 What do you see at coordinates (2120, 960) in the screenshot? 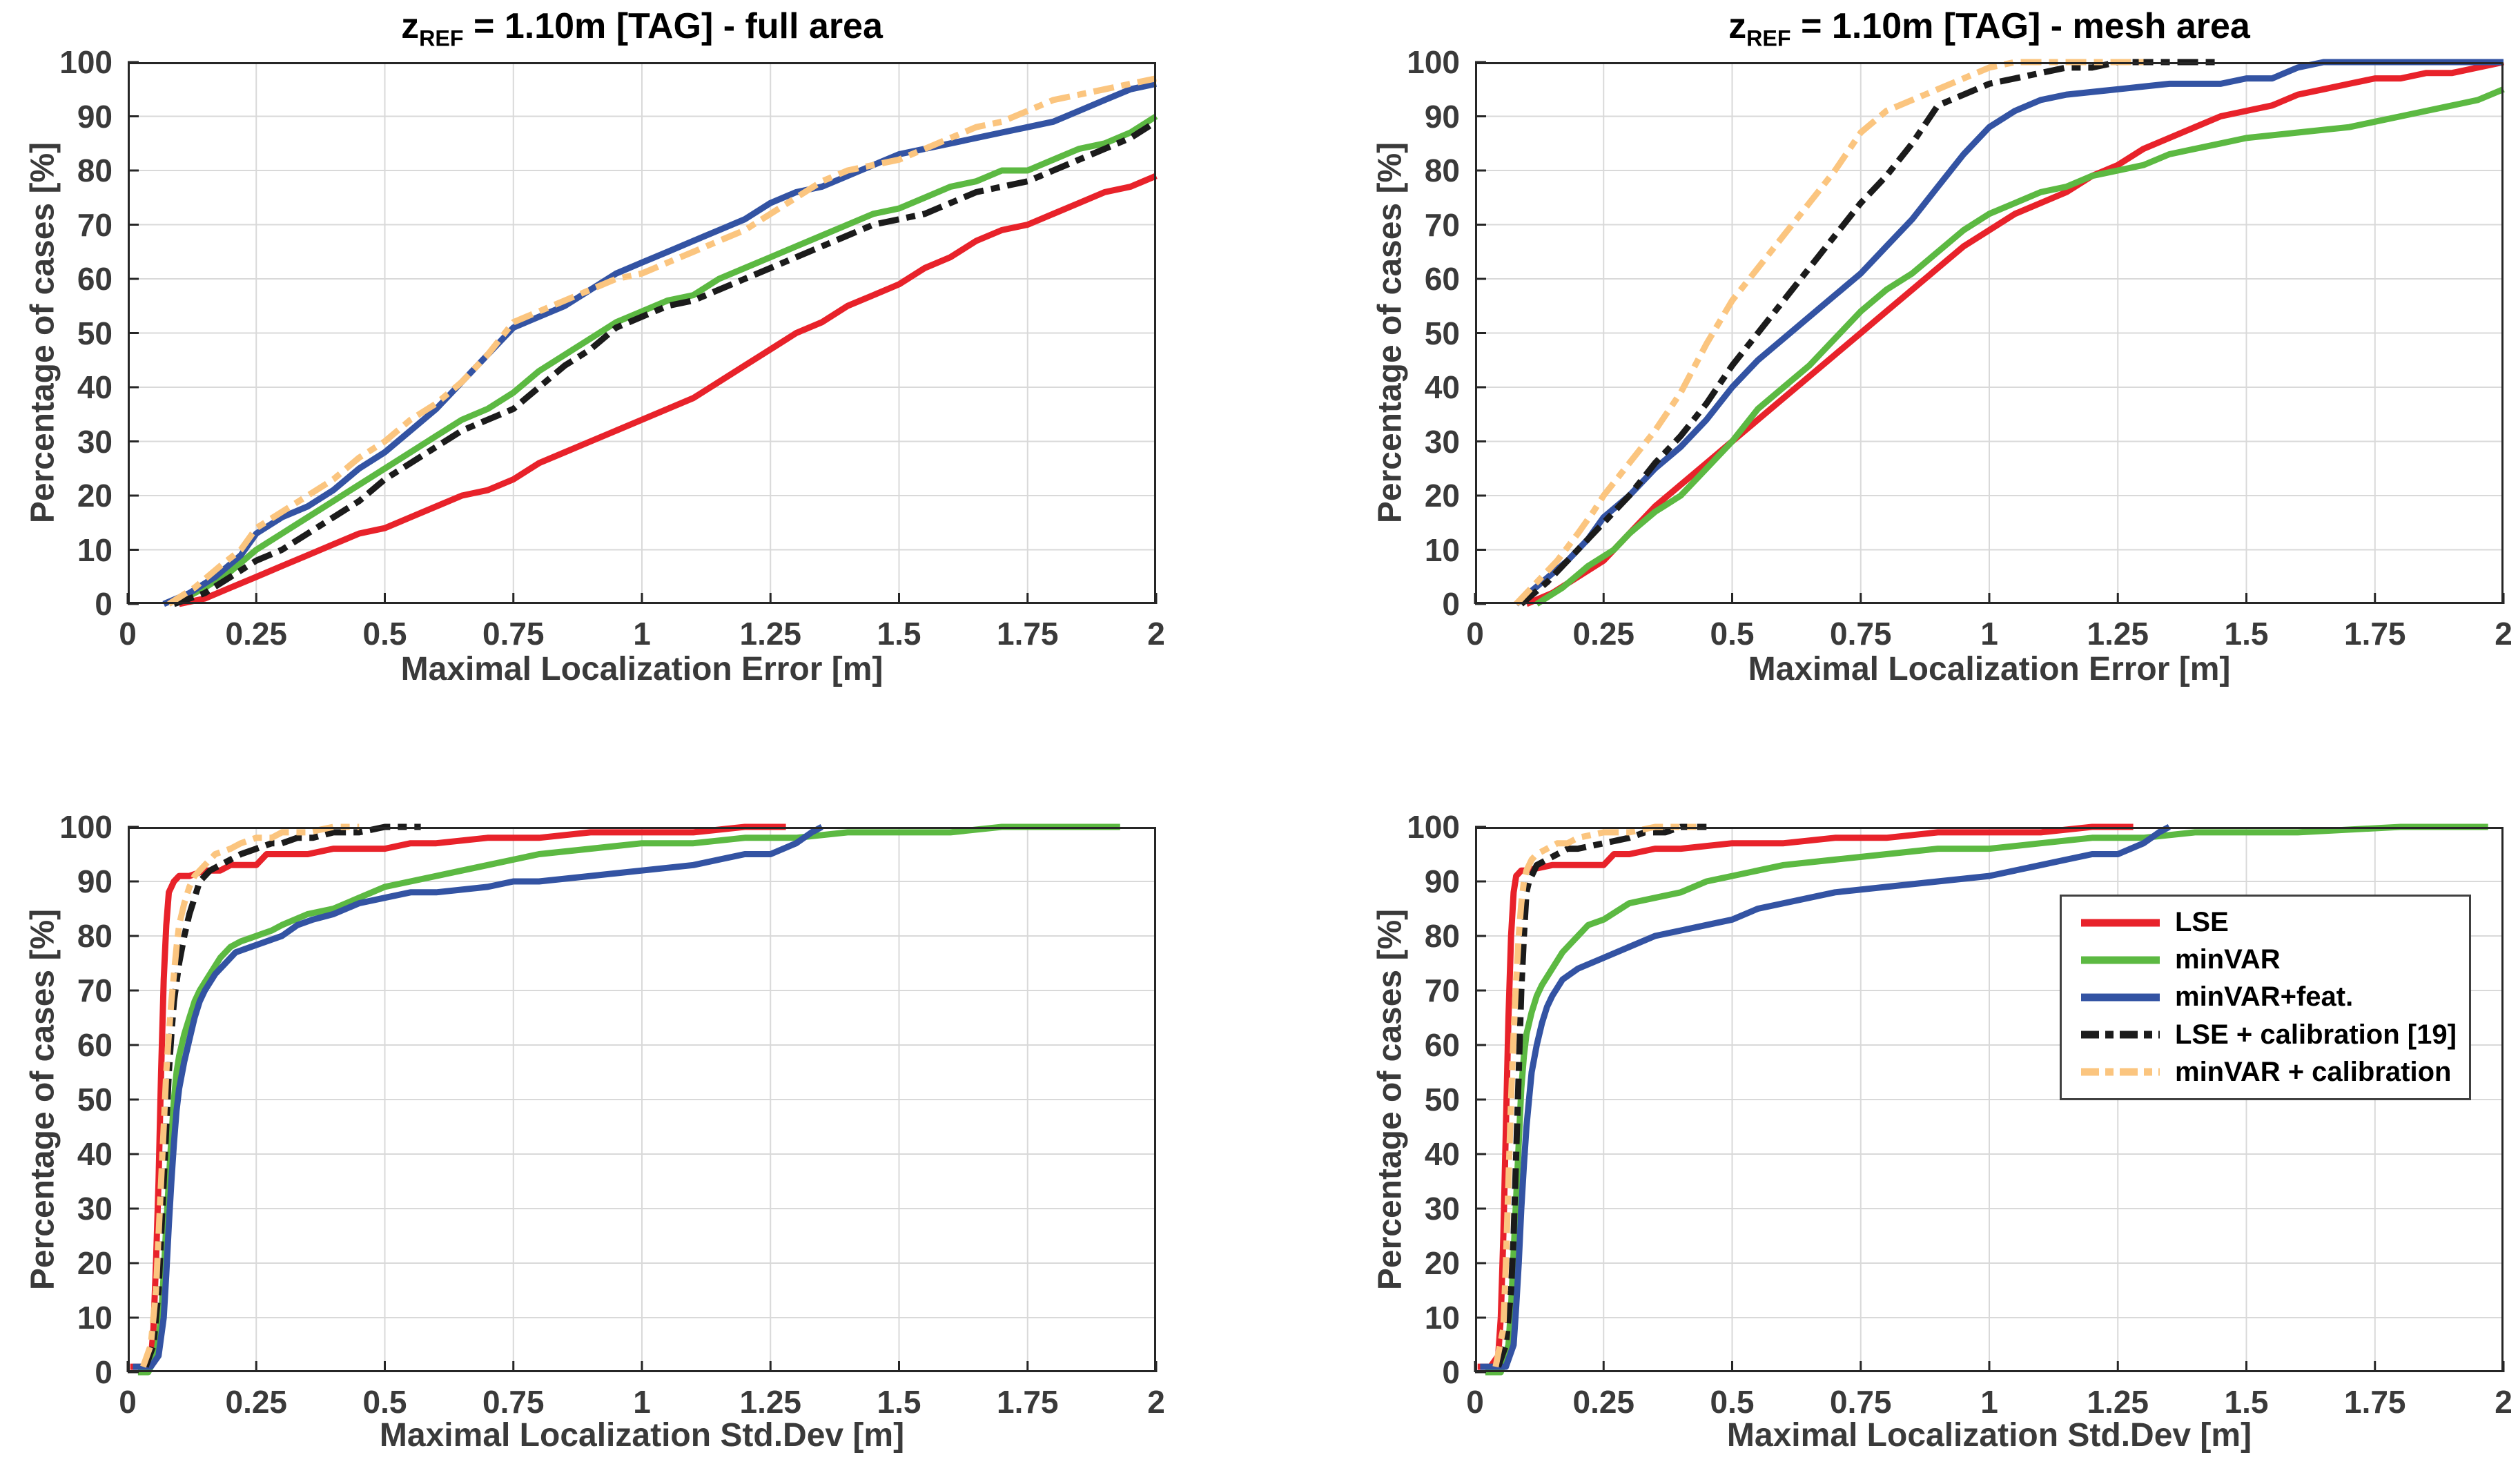
I see `legend-swatch-minvar` at bounding box center [2120, 960].